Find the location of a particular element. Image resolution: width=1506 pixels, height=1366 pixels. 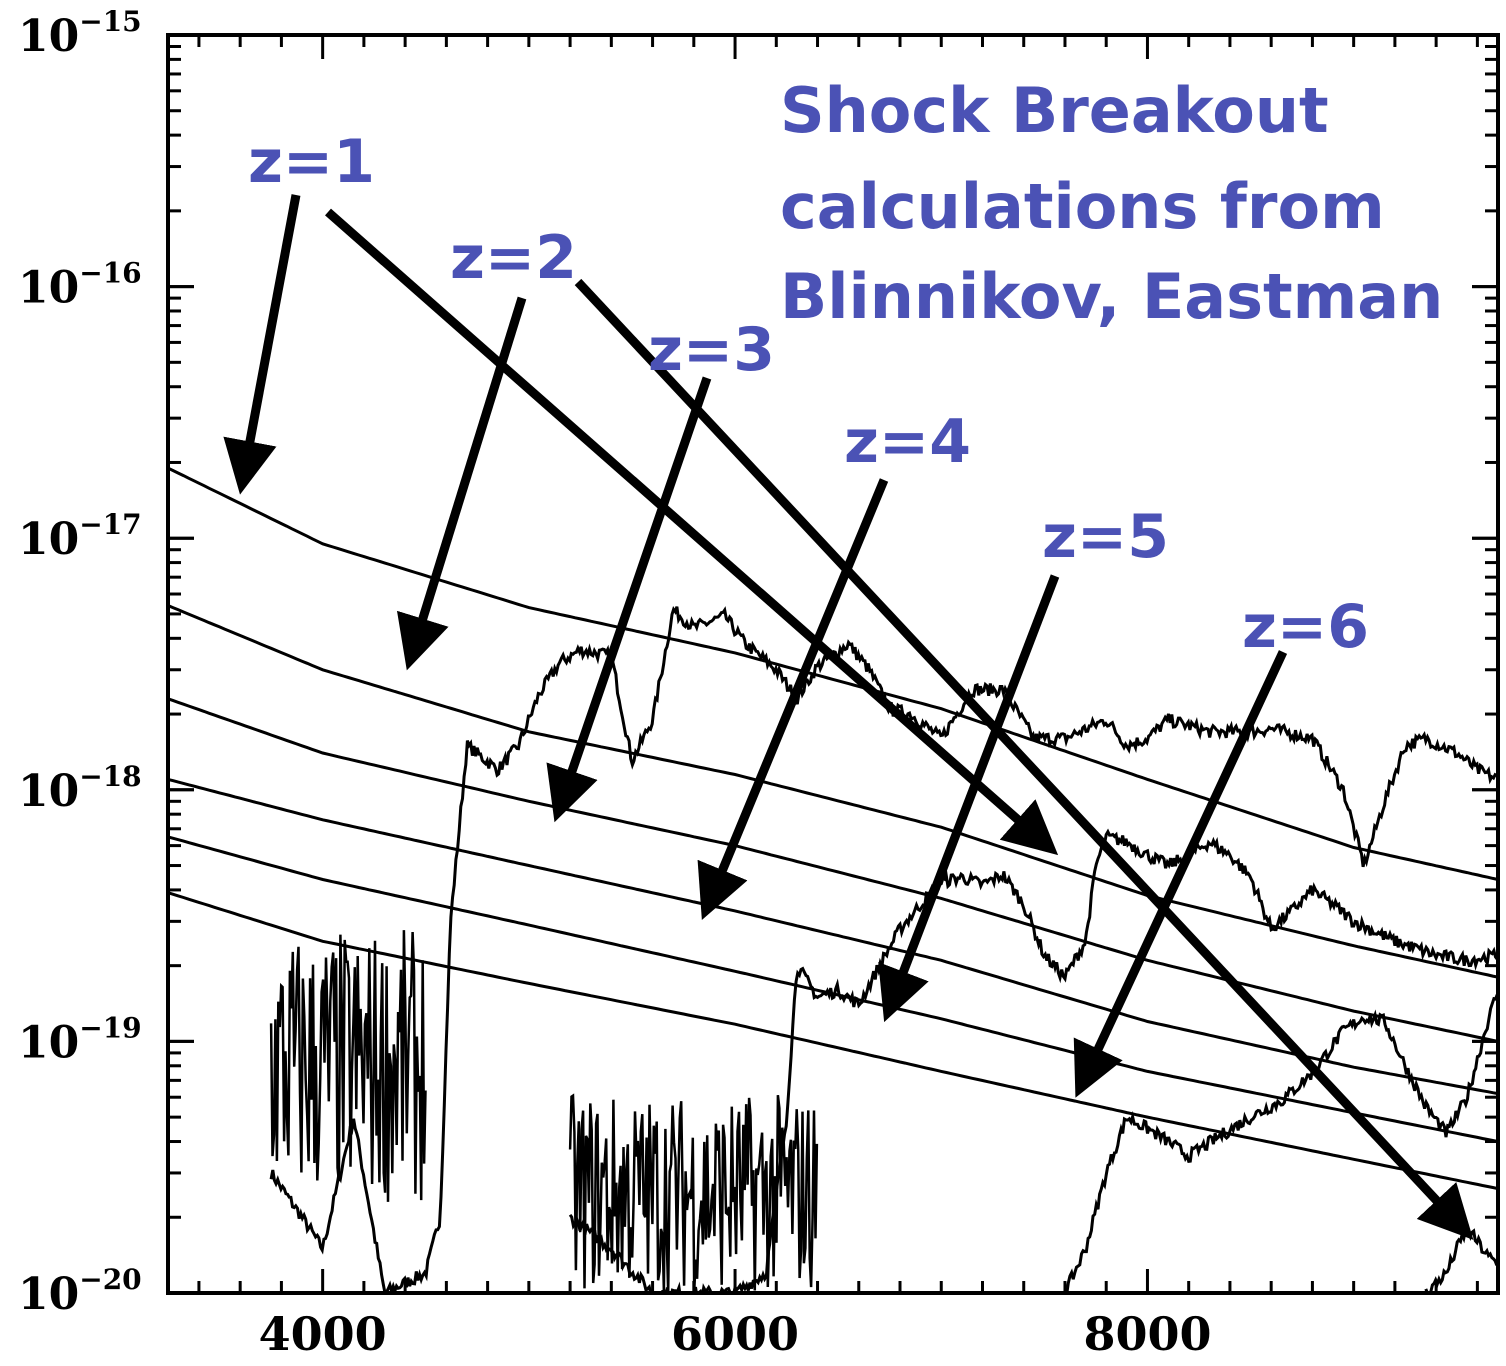

redshift-label-z3: z=3 is located at coordinates (711, 350).